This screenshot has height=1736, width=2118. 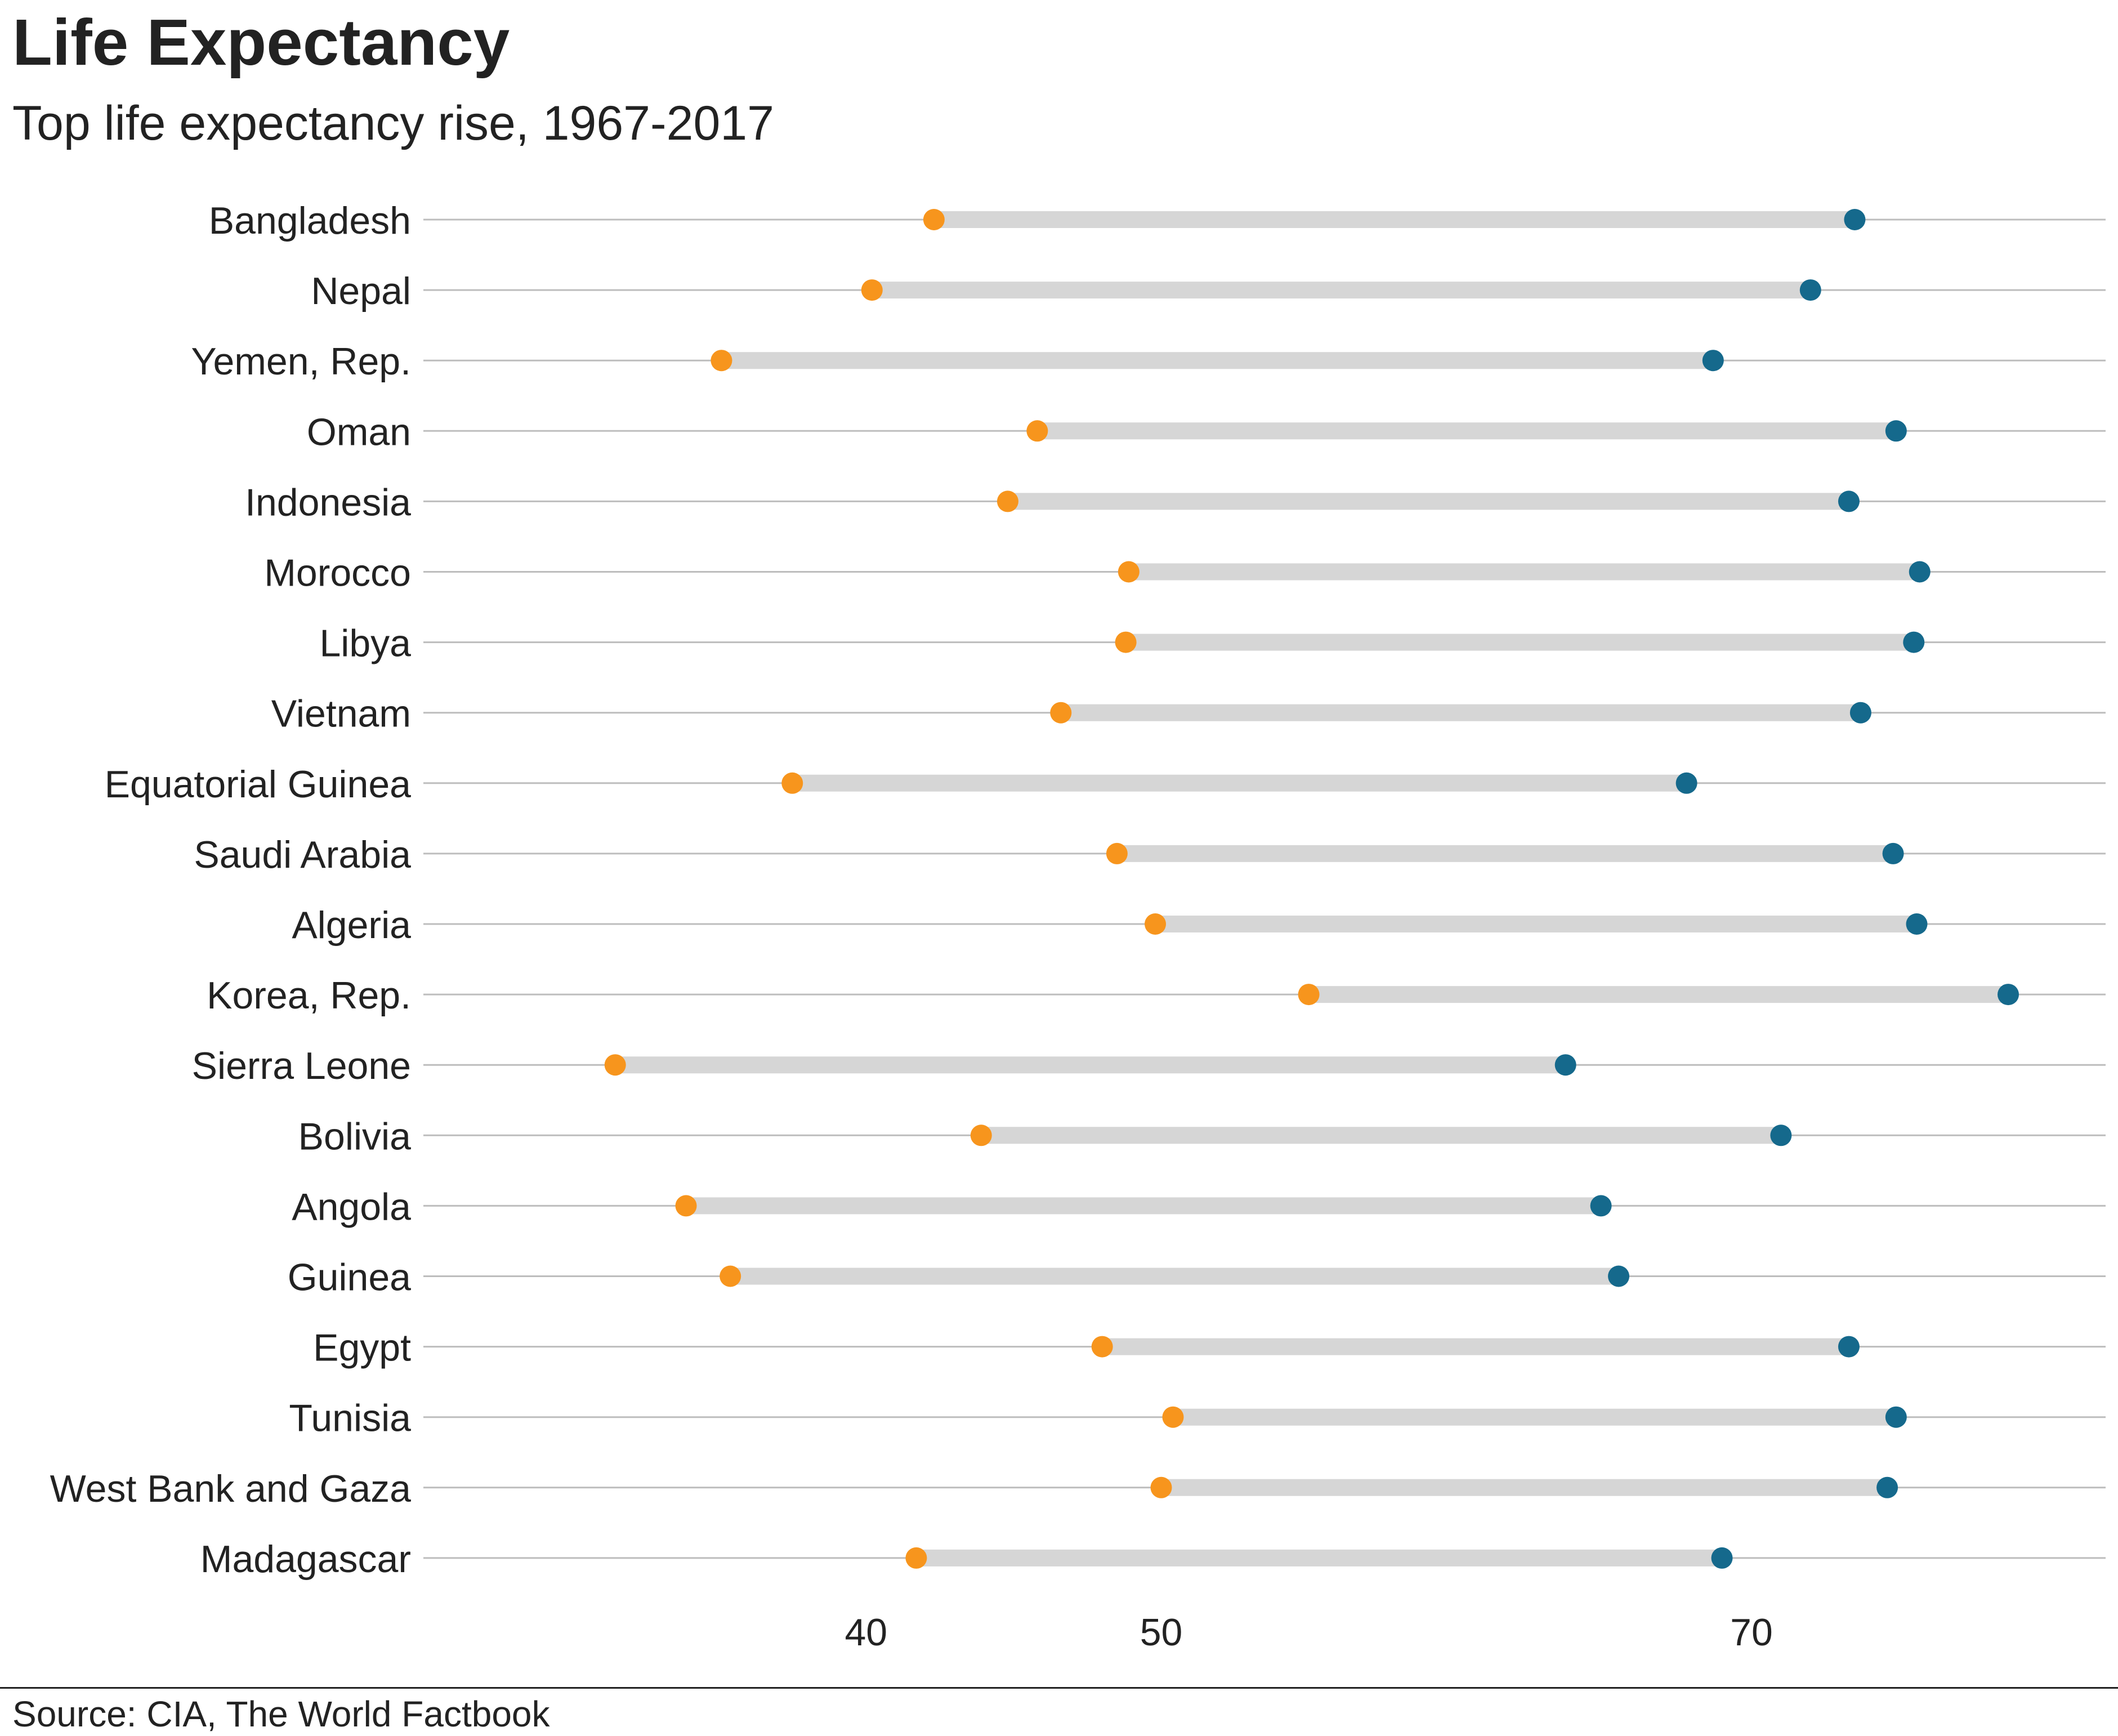 What do you see at coordinates (359, 431) in the screenshot?
I see `category-label: Oman` at bounding box center [359, 431].